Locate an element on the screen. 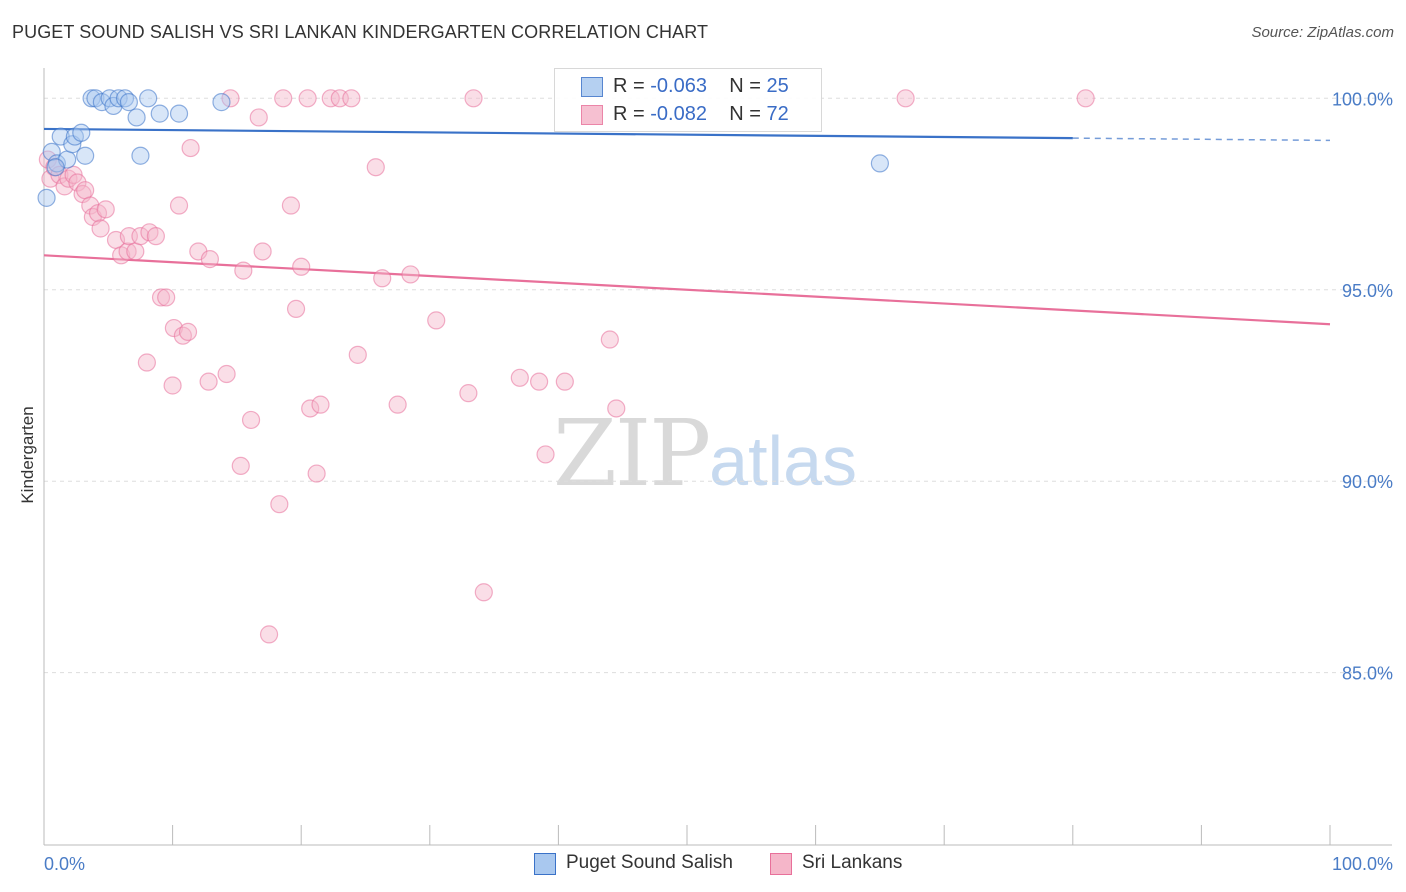 This screenshot has width=1406, height=892. legend-row-sri-lankans: R = -0.082 N = 72 is located at coordinates (688, 115).